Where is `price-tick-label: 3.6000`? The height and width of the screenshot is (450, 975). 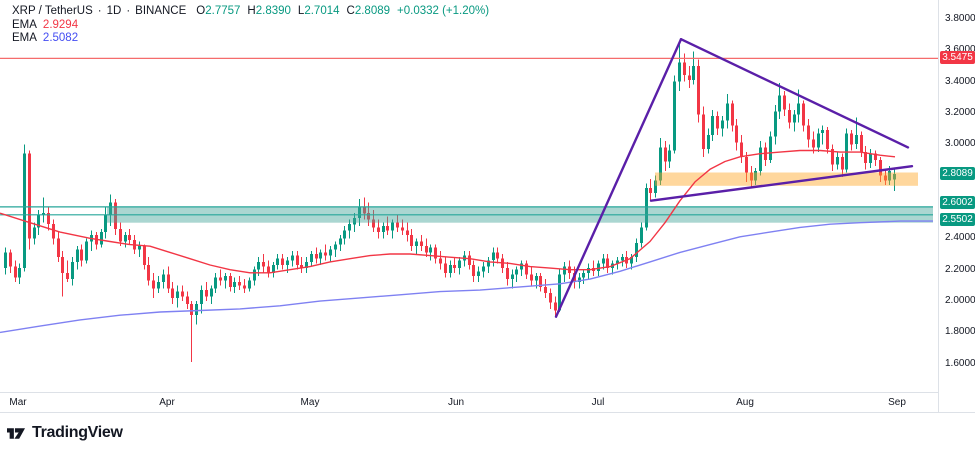
price-tick-label: 3.6000 is located at coordinates (960, 49).